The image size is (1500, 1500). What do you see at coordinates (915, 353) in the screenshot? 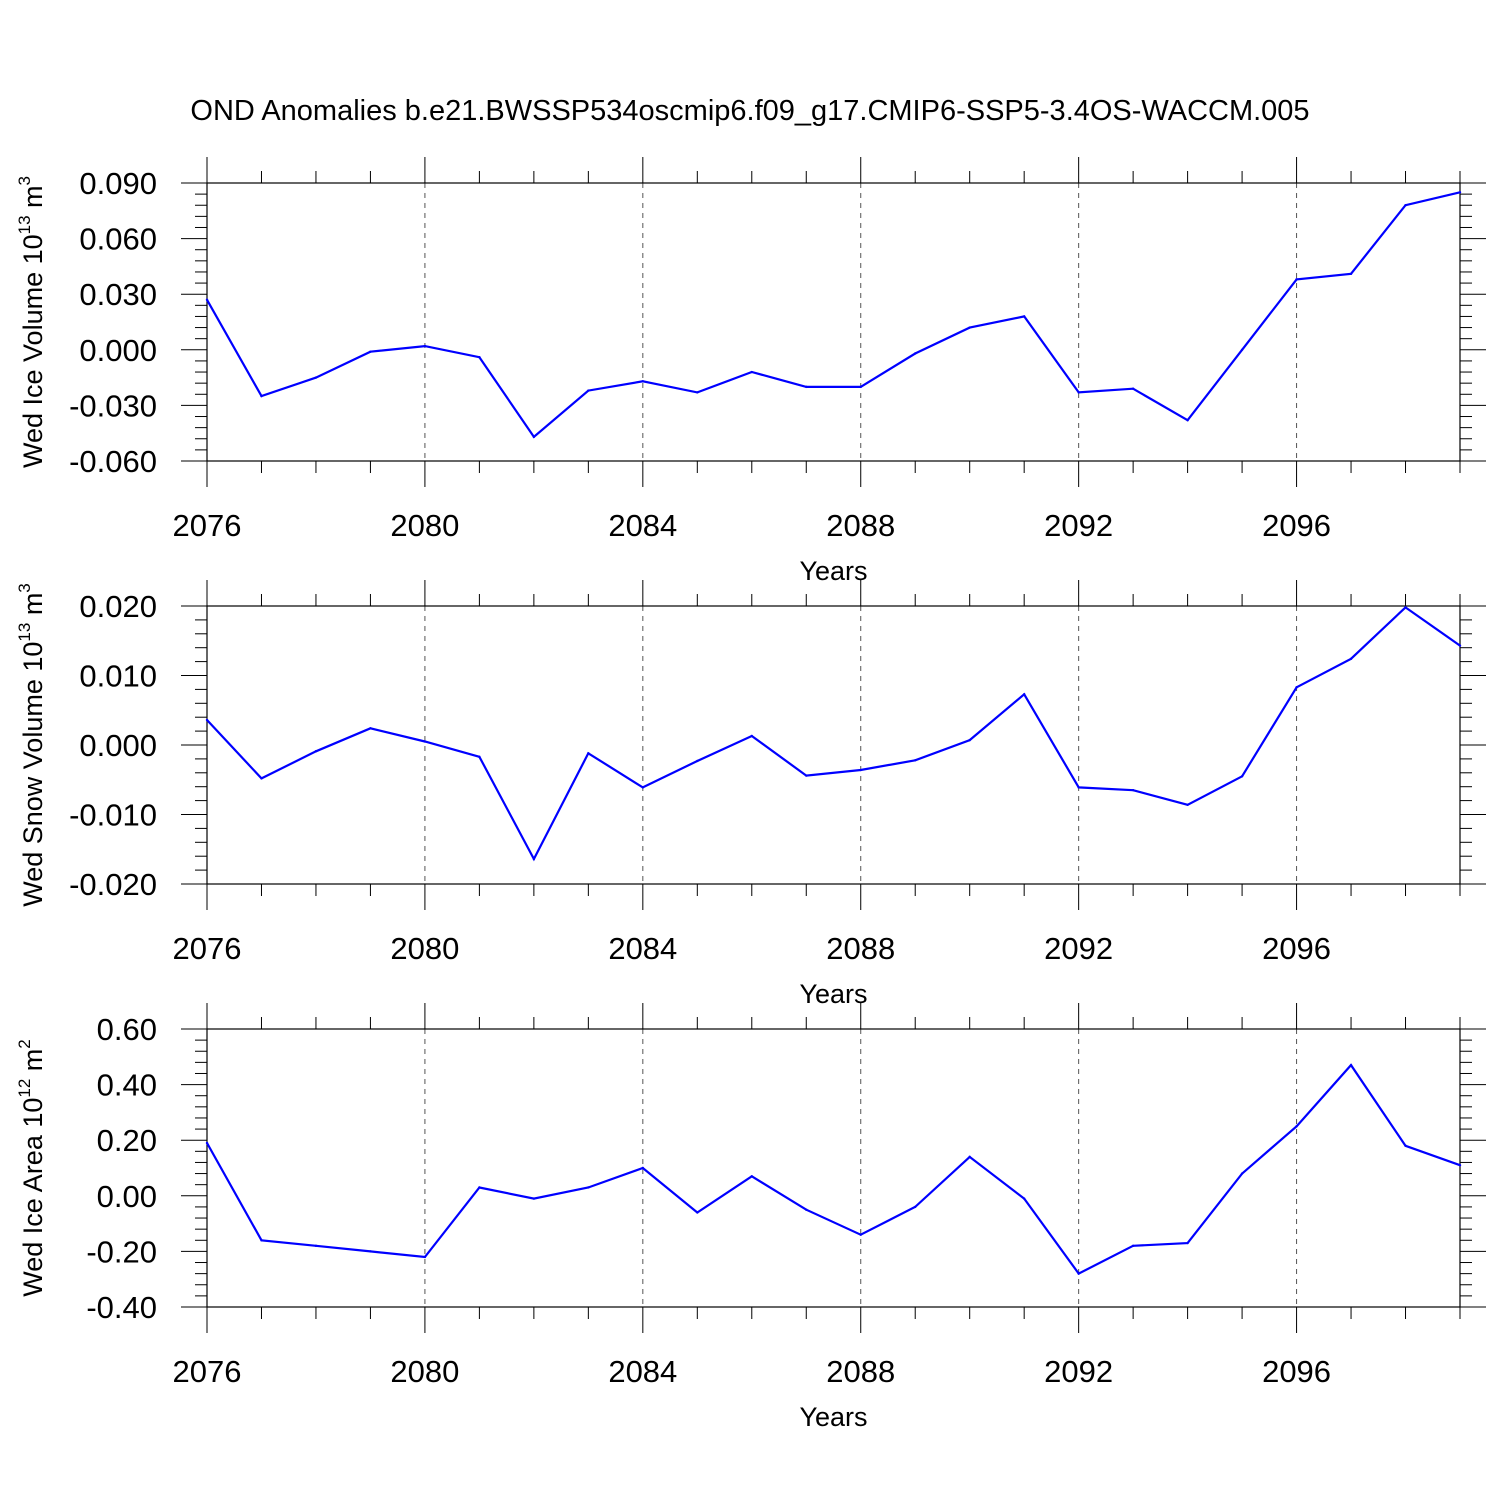
I see `panel-1-data-point-2089` at bounding box center [915, 353].